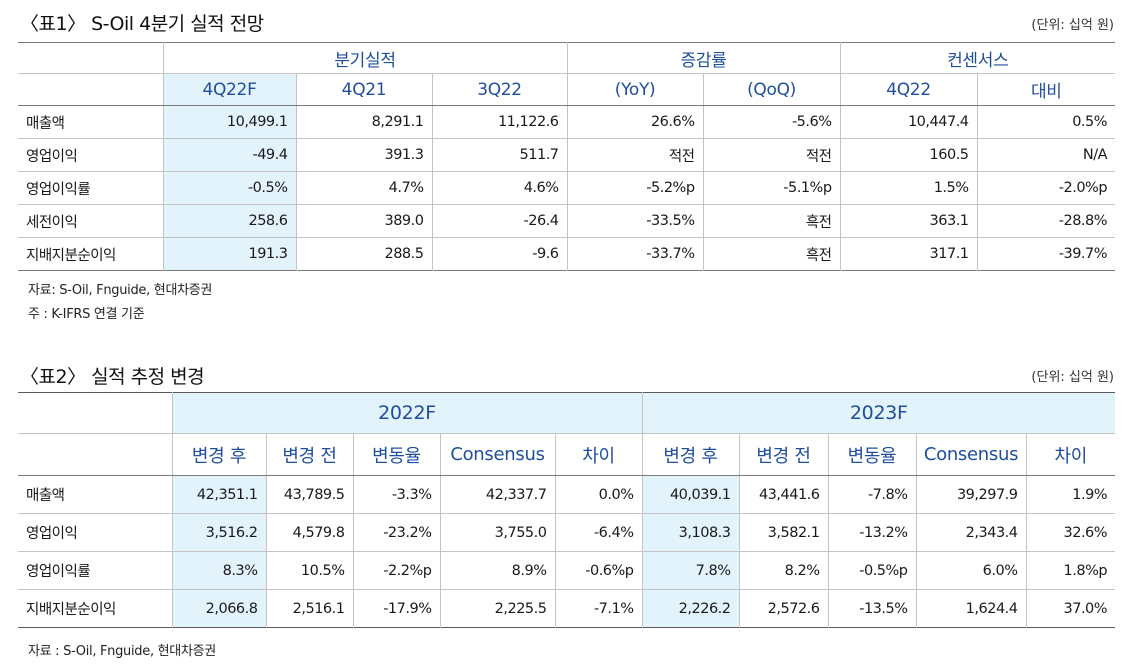 The image size is (1133, 667). Describe the element at coordinates (309, 570) in the screenshot. I see `table-cell: 10.5%` at that location.